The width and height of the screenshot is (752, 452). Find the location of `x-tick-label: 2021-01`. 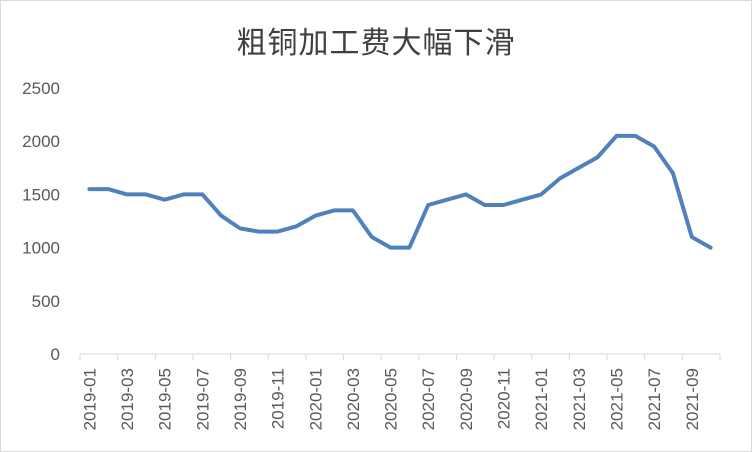

x-tick-label: 2021-01 is located at coordinates (541, 399).